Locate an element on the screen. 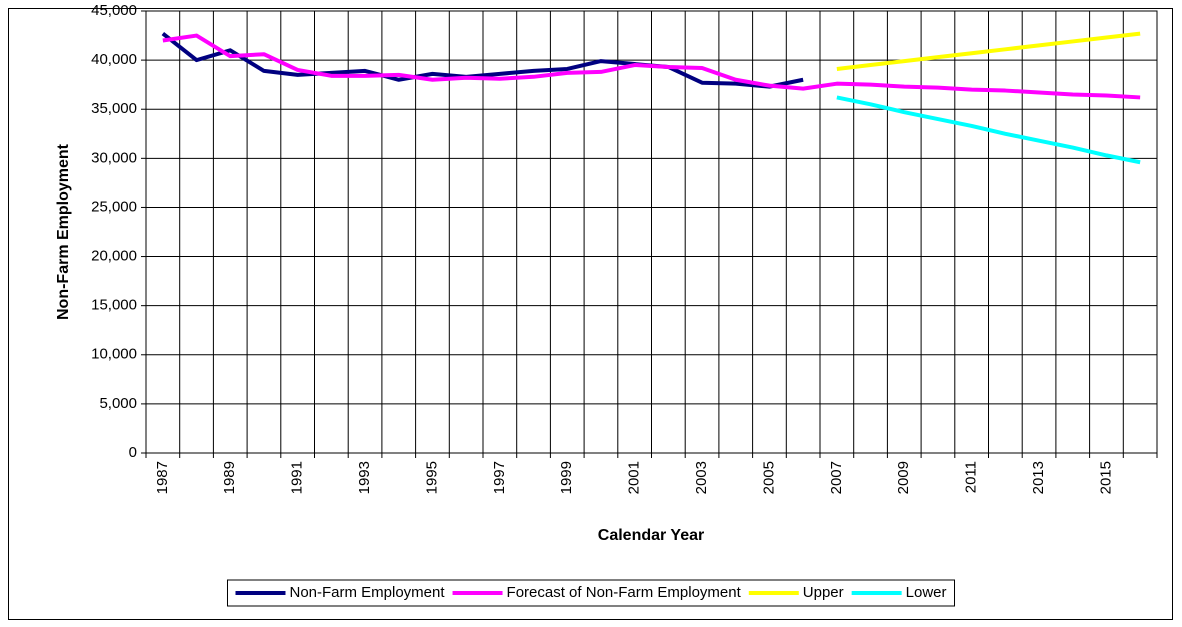 The width and height of the screenshot is (1182, 627). y-tick-label: 20,000 is located at coordinates (114, 256).